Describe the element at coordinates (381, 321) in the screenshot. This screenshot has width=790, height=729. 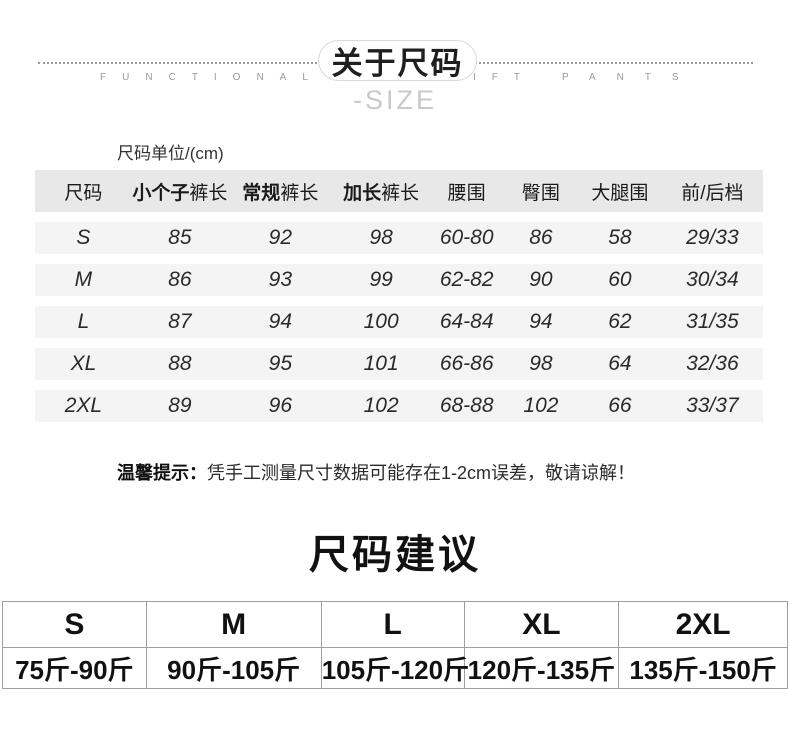
I see `size-cell: 100` at that location.